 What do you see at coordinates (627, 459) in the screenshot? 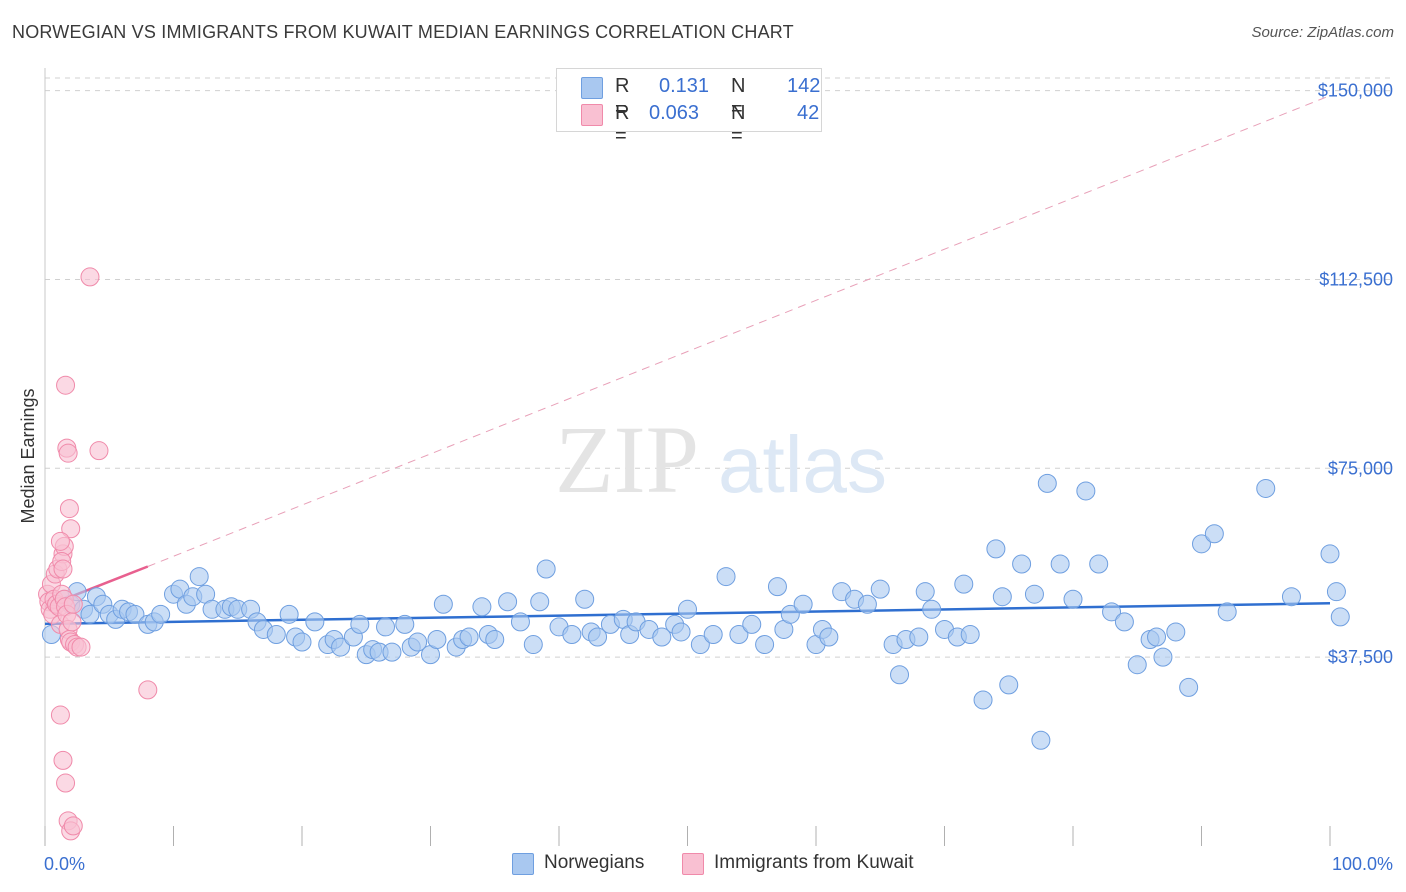
I see `watermark-zip: ZIP` at bounding box center [627, 459].